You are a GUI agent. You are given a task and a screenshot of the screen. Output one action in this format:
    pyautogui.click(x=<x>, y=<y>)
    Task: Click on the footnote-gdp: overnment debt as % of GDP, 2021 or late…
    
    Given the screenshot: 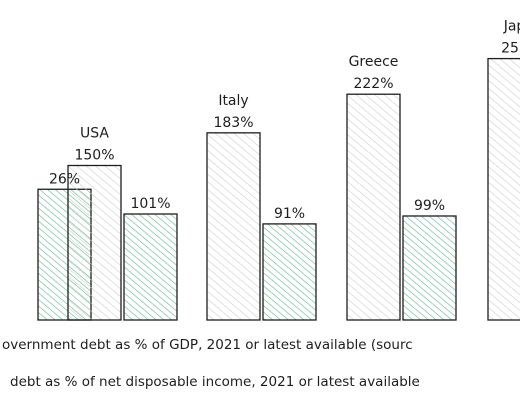 What is the action you would take?
    pyautogui.click(x=207, y=345)
    